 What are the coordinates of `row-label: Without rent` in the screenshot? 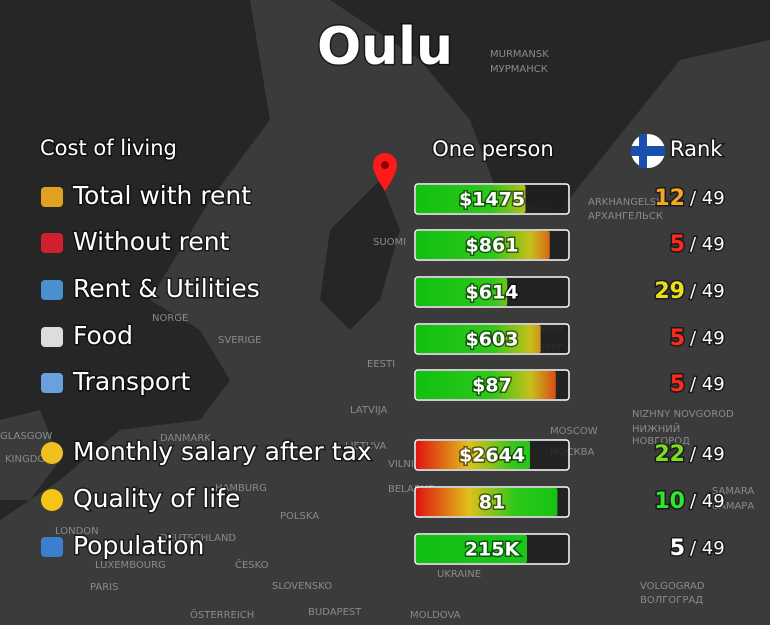 It's located at (151, 241).